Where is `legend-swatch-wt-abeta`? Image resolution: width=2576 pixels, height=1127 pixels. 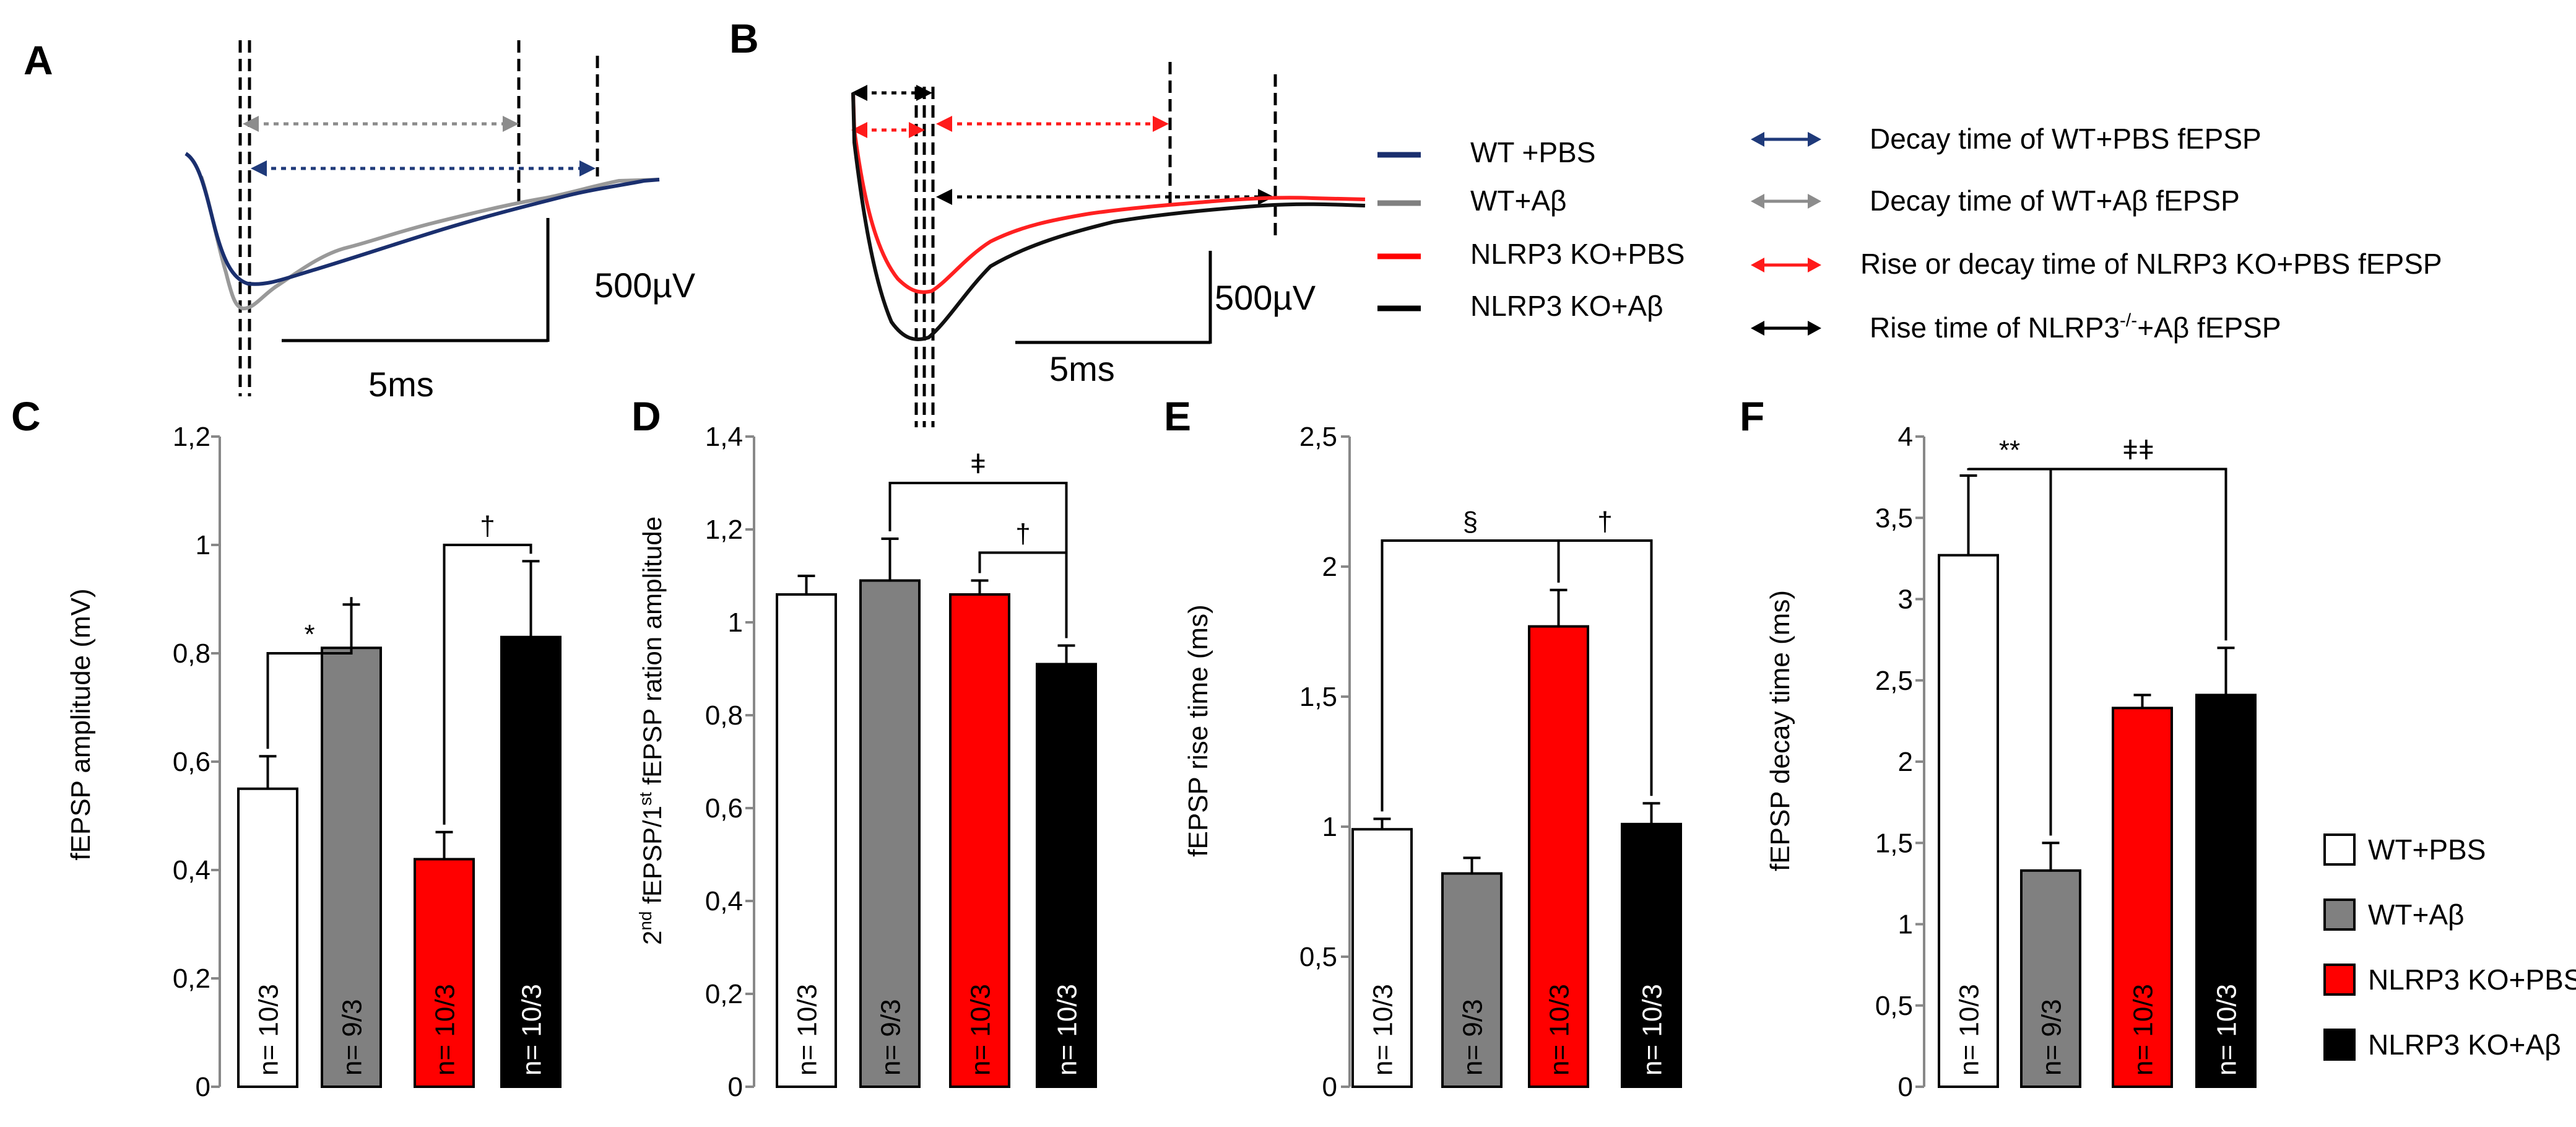
legend-swatch-wt-abeta is located at coordinates (2339, 915).